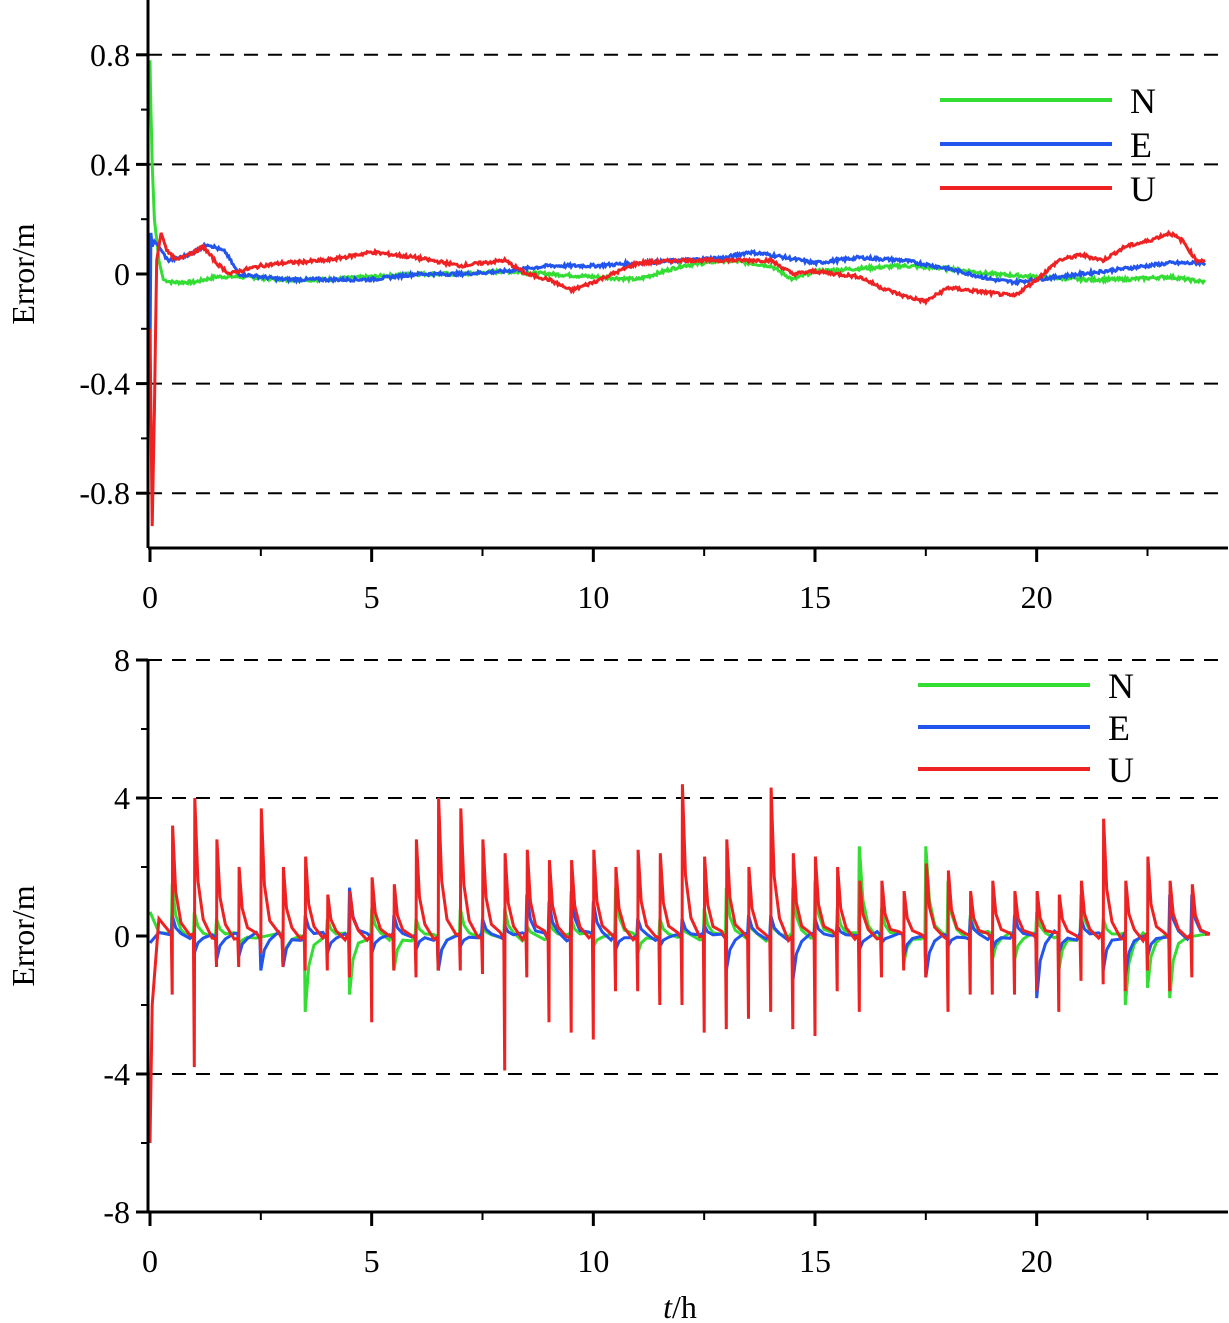  I want to click on y-tick-label: 8, so click(122, 660).